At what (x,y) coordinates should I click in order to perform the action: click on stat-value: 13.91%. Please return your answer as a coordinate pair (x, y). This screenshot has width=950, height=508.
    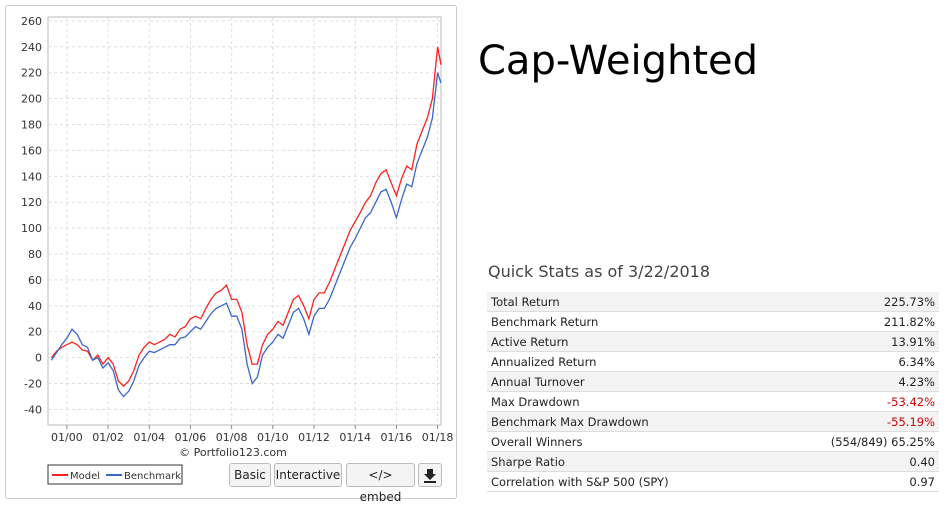
    Looking at the image, I should click on (853, 341).